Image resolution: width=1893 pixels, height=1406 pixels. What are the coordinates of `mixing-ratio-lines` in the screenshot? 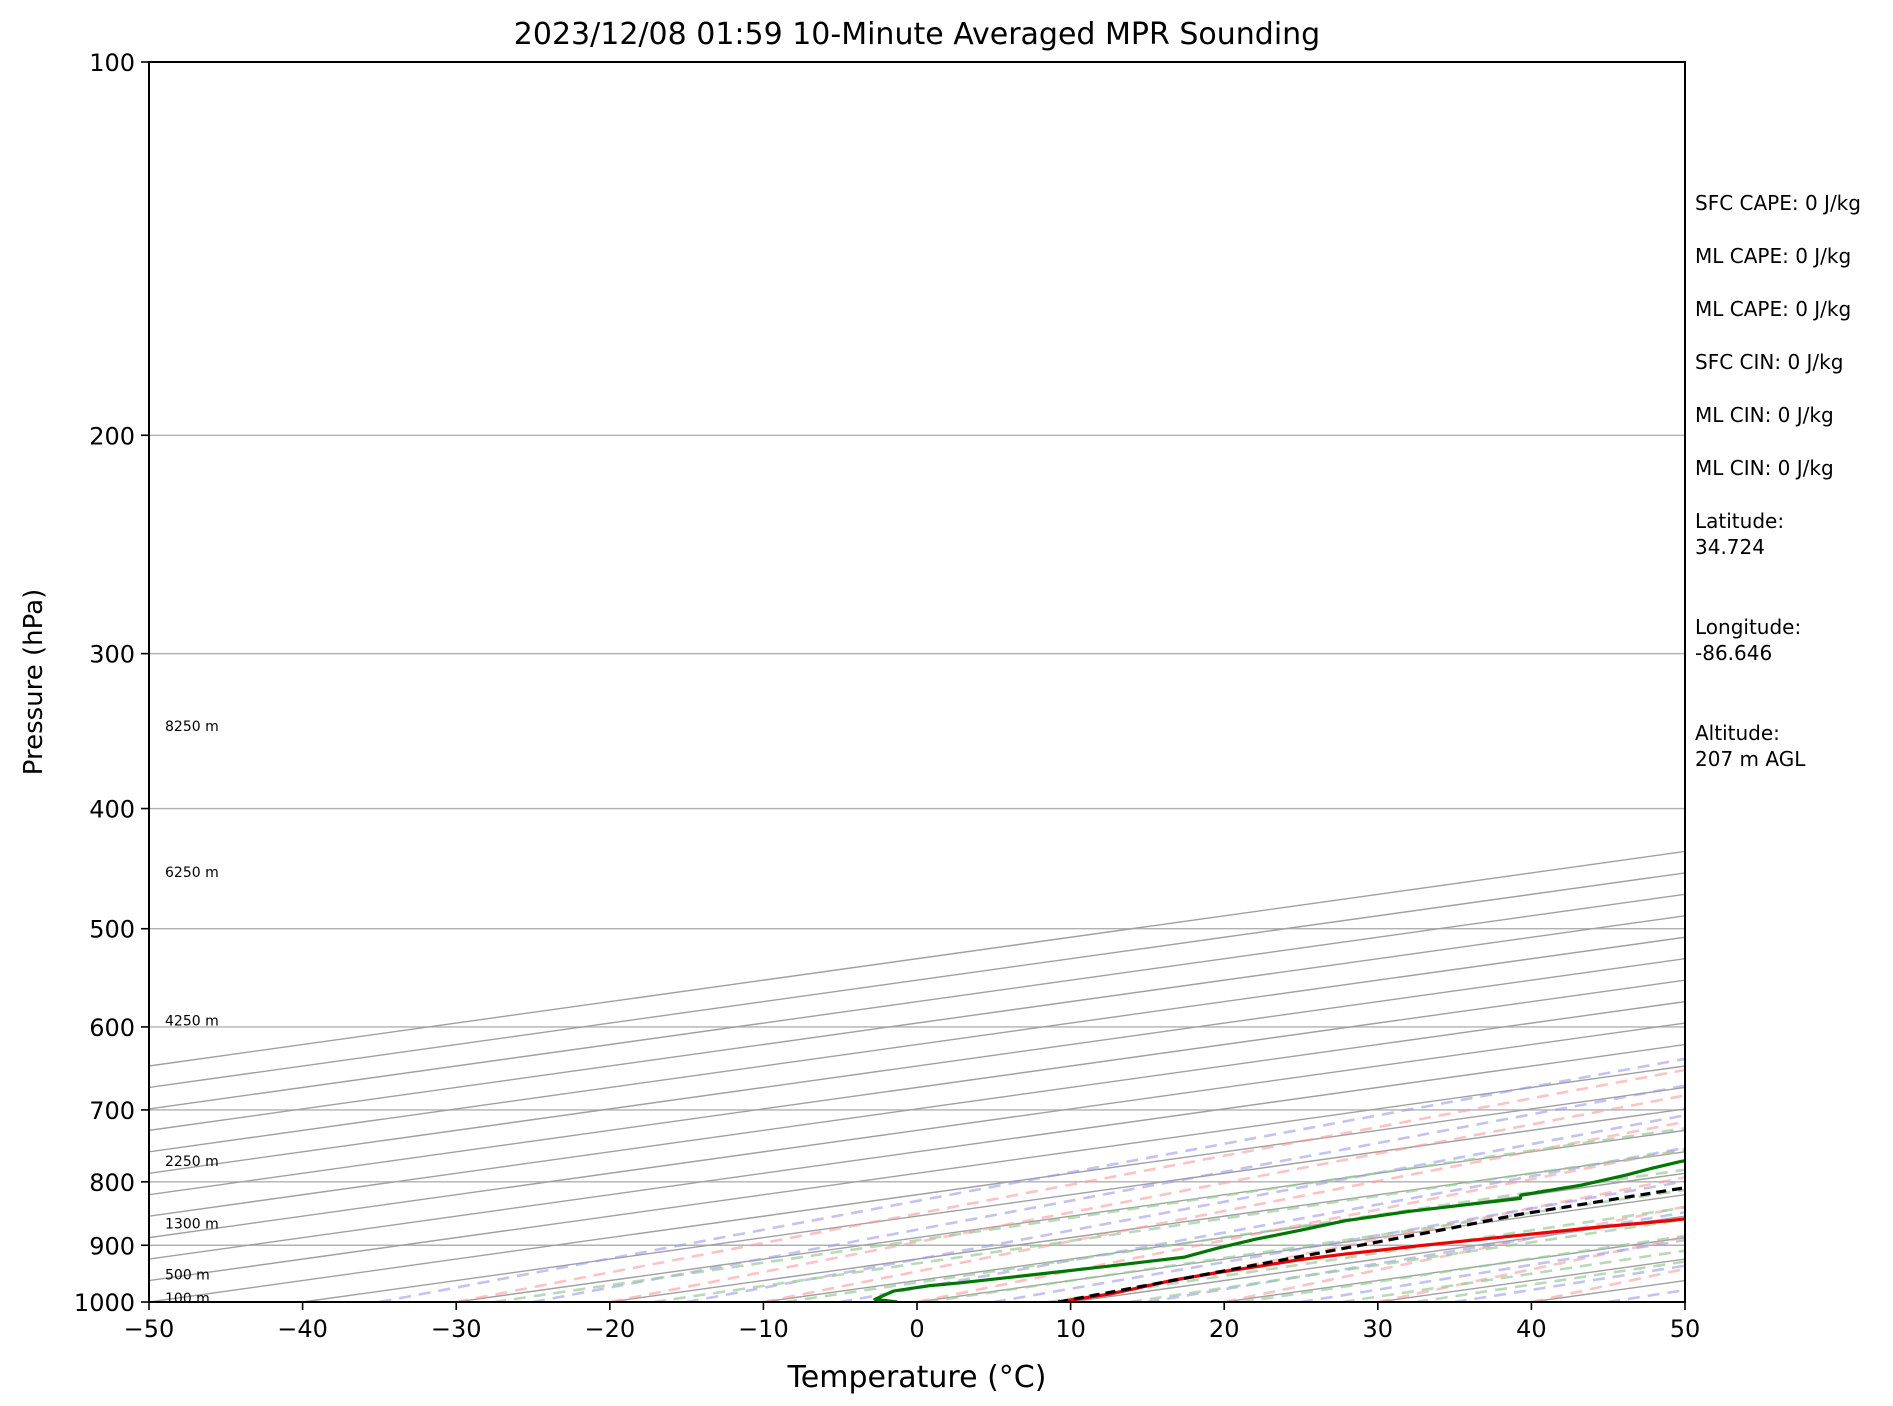 It's located at (1089, 1214).